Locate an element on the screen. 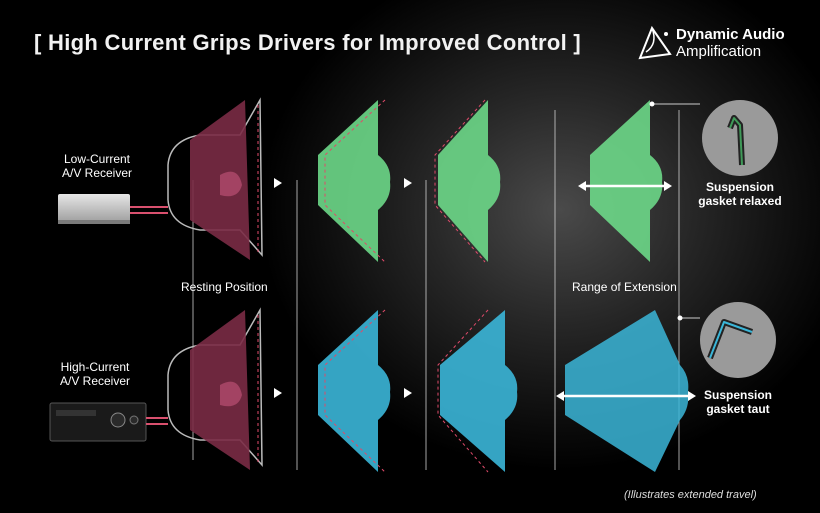 The image size is (820, 513). resting-position-label: Resting Position is located at coordinates (224, 287).